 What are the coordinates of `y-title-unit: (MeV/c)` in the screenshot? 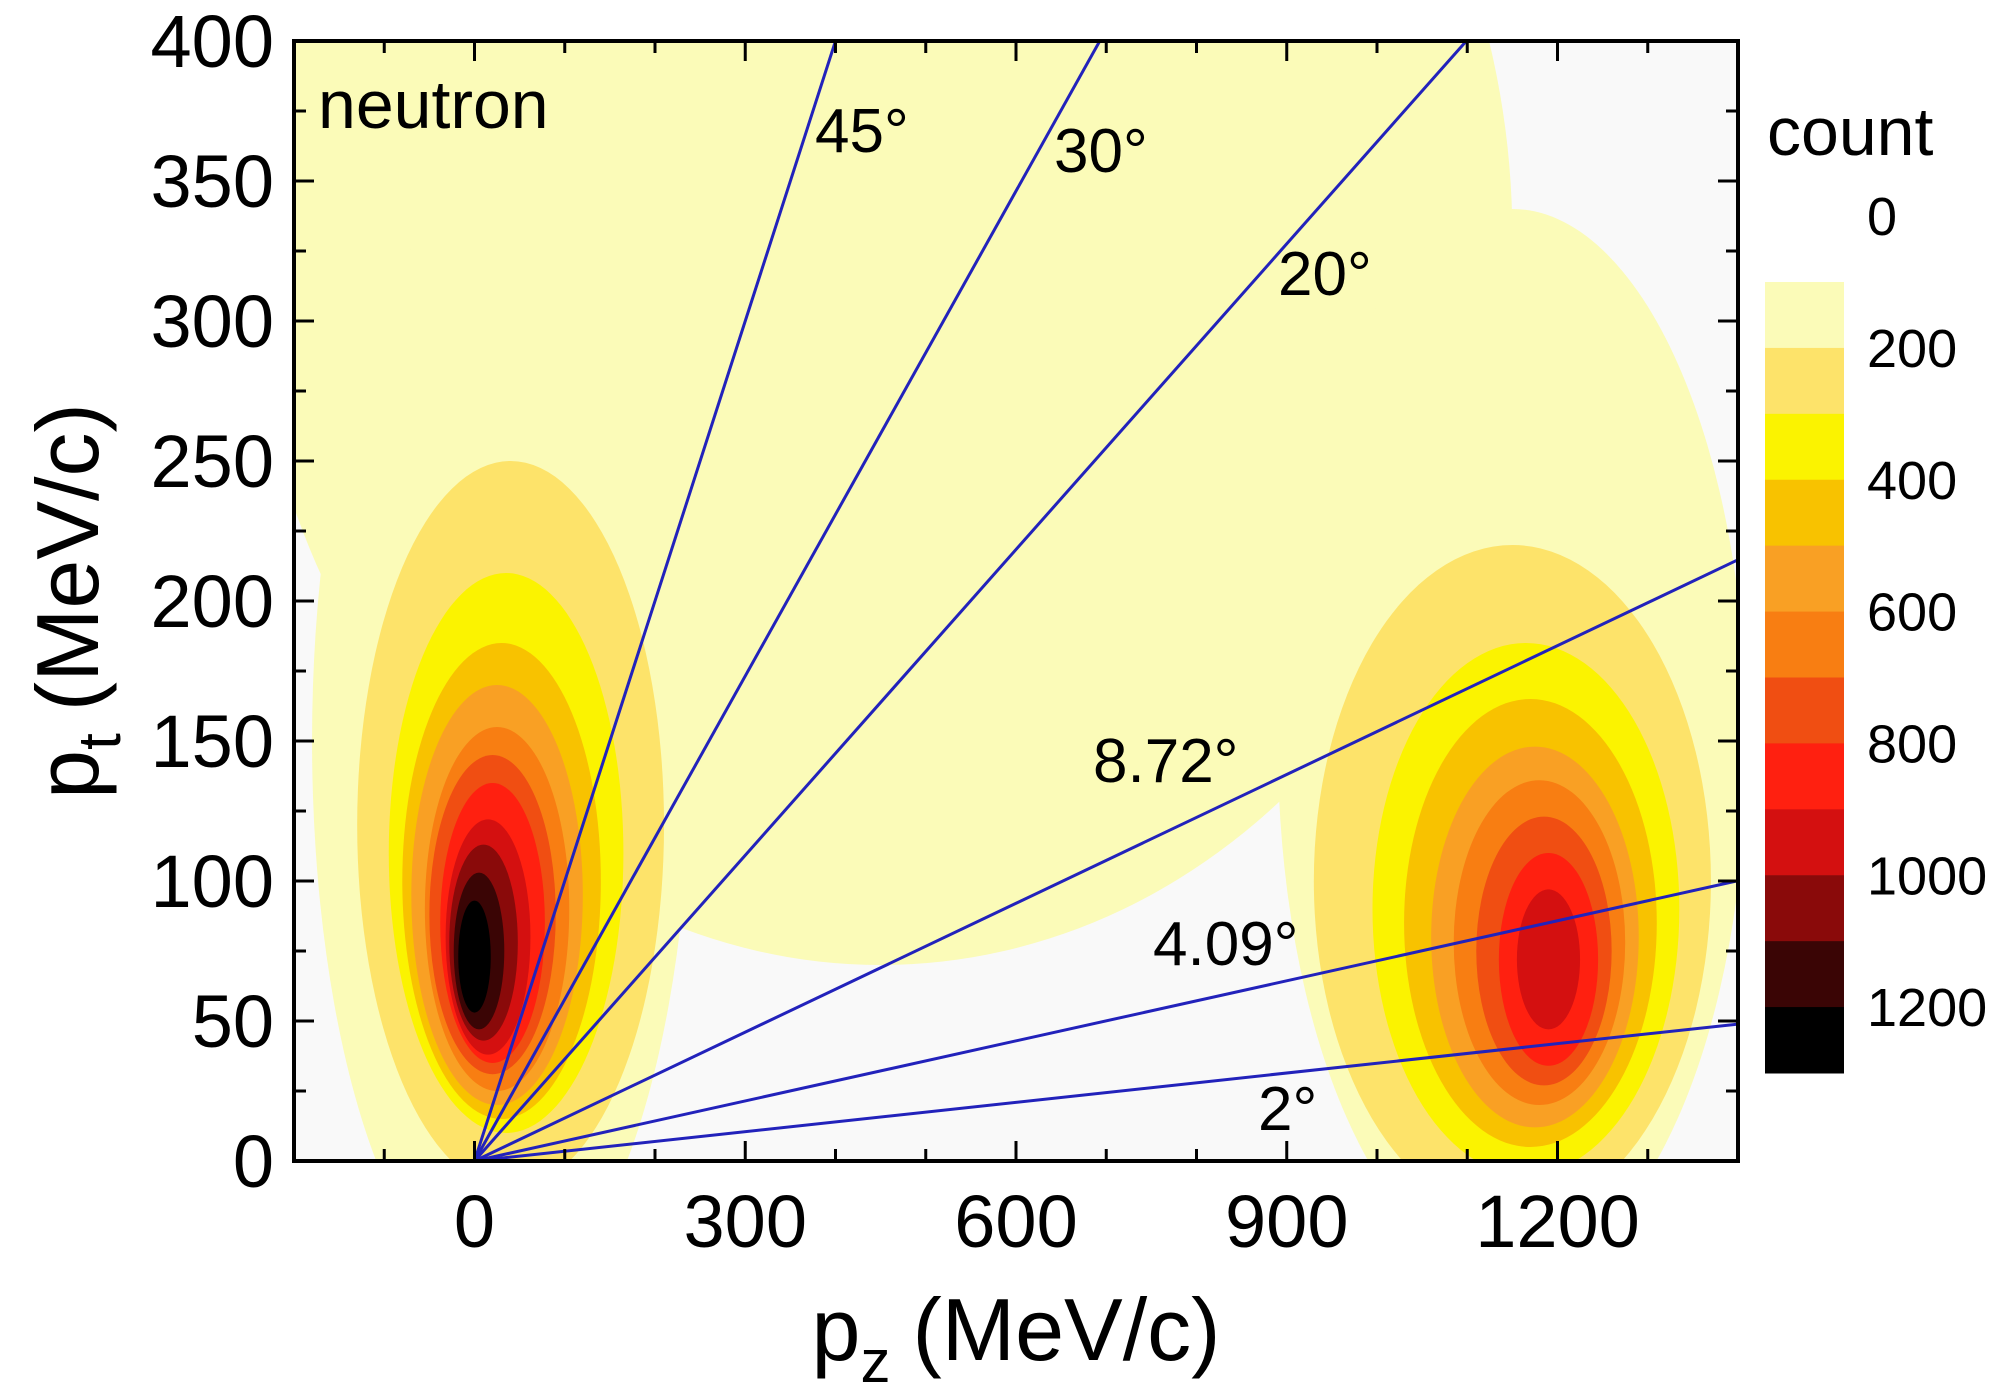 It's located at (67, 557).